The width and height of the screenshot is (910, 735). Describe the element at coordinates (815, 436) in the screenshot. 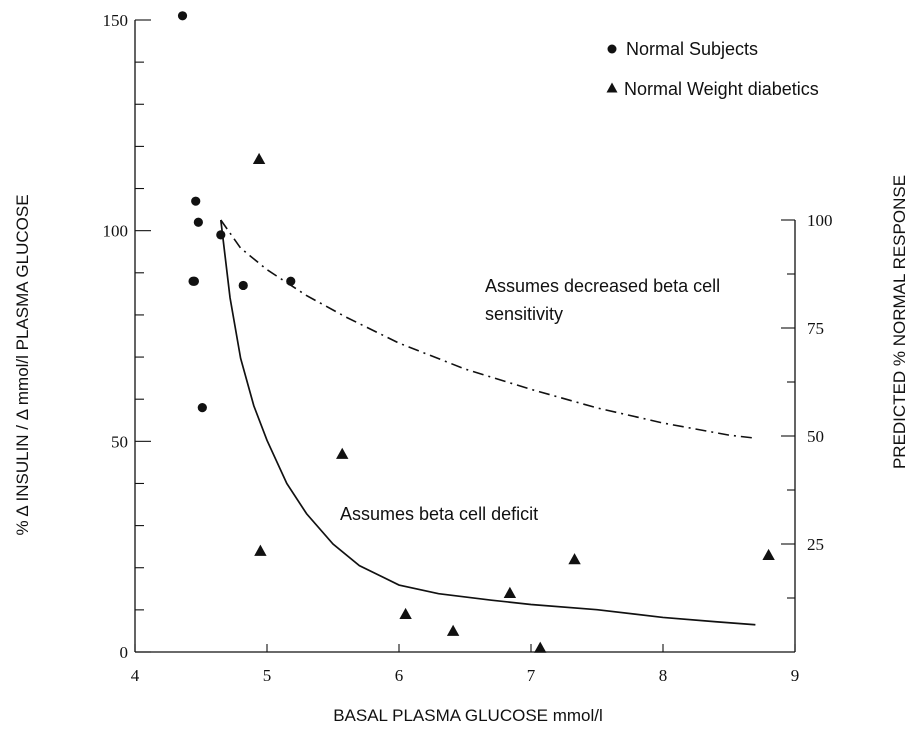

I see `y-right-tick-label: 50` at that location.